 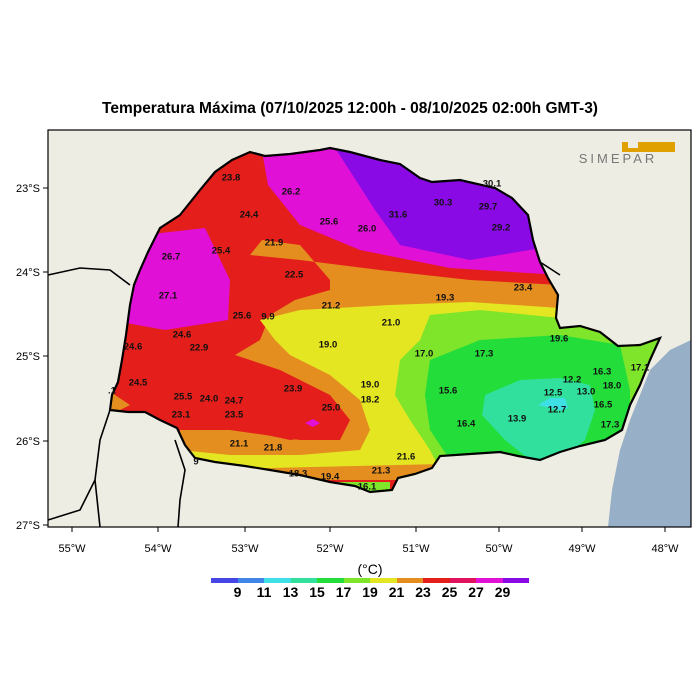 I want to click on station-value: 16.3, so click(x=602, y=372).